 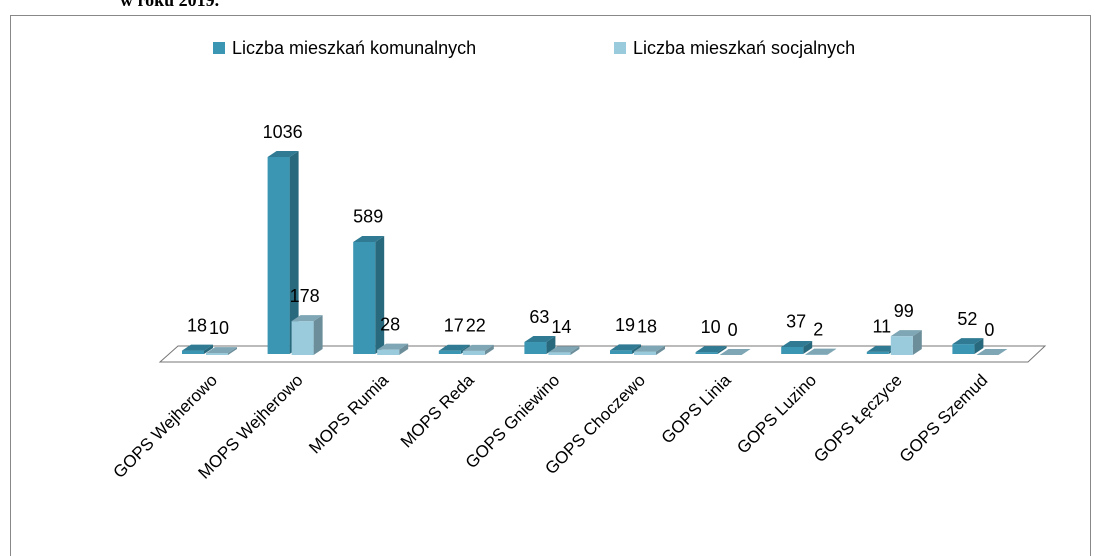 What do you see at coordinates (561, 327) in the screenshot?
I see `data-label: 14` at bounding box center [561, 327].